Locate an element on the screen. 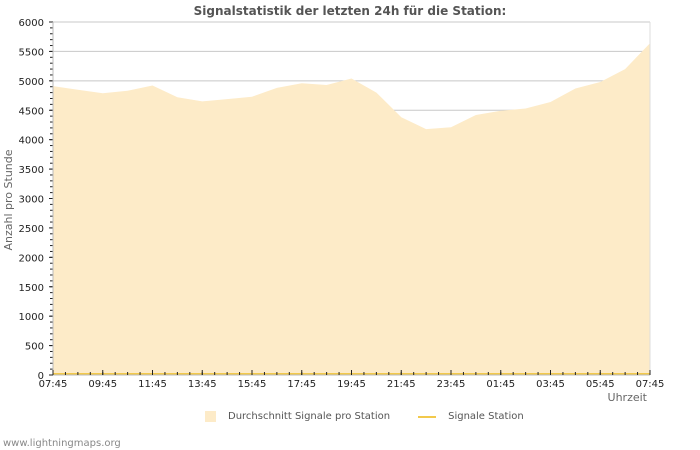  x-tick-label: 09:45 is located at coordinates (102, 384).